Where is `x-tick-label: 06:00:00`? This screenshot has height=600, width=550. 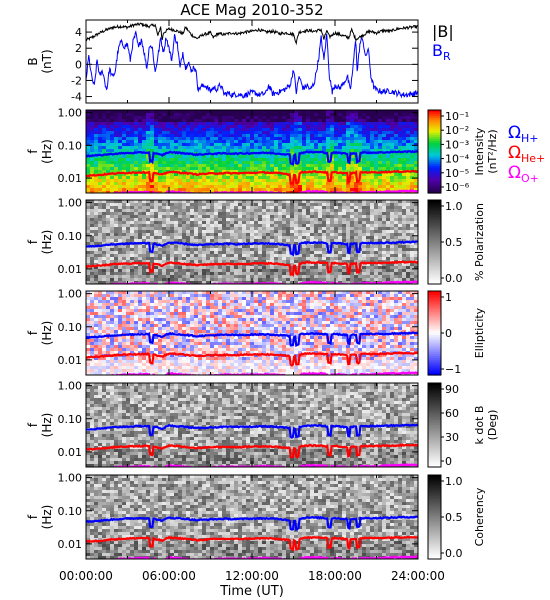
x-tick-label: 06:00:00 is located at coordinates (169, 576).